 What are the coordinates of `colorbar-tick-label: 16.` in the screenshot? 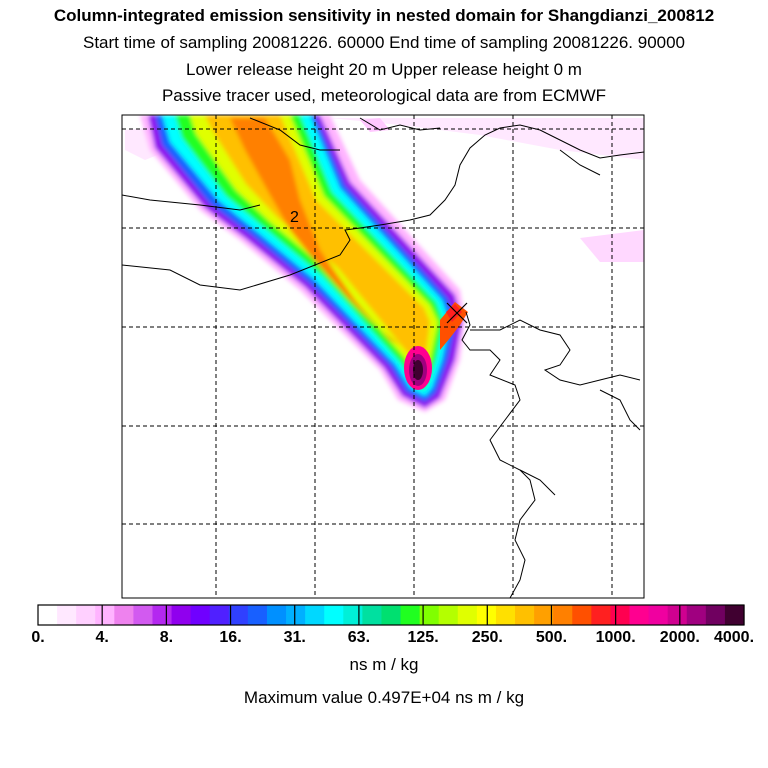 It's located at (230, 637).